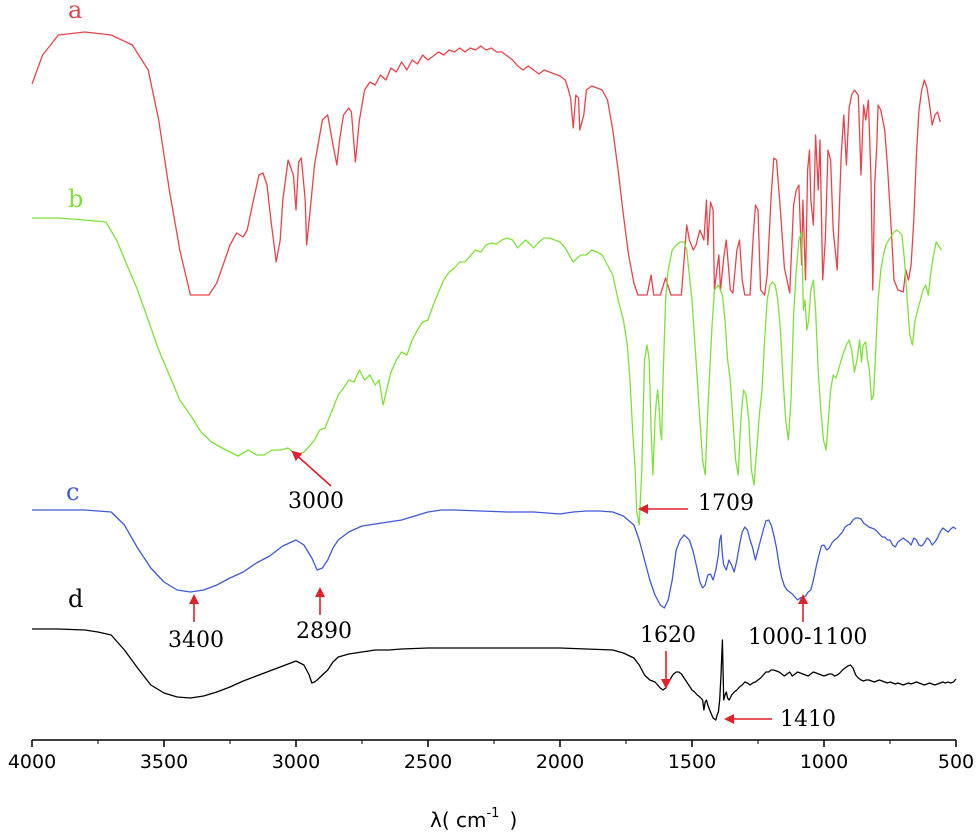  What do you see at coordinates (324, 631) in the screenshot?
I see `annotation-2890: 2890` at bounding box center [324, 631].